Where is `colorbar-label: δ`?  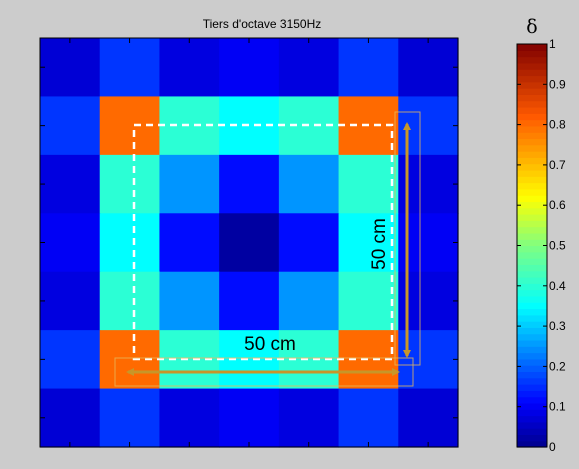 colorbar-label: δ is located at coordinates (531, 27).